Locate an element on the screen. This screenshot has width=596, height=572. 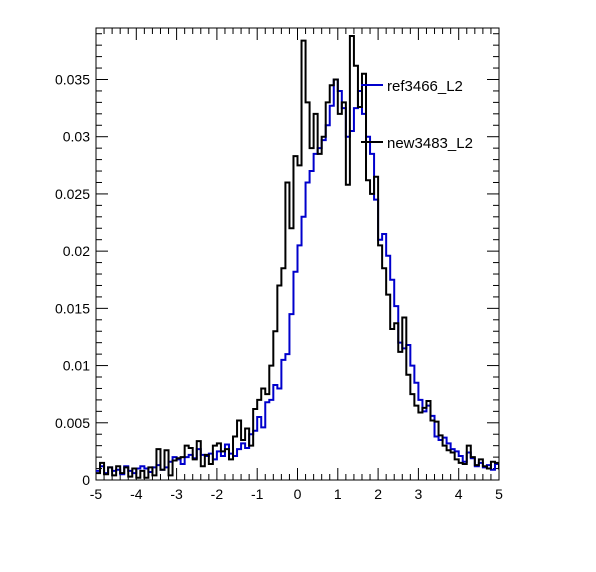
y-tick-label: 0 is located at coordinates (86, 480).